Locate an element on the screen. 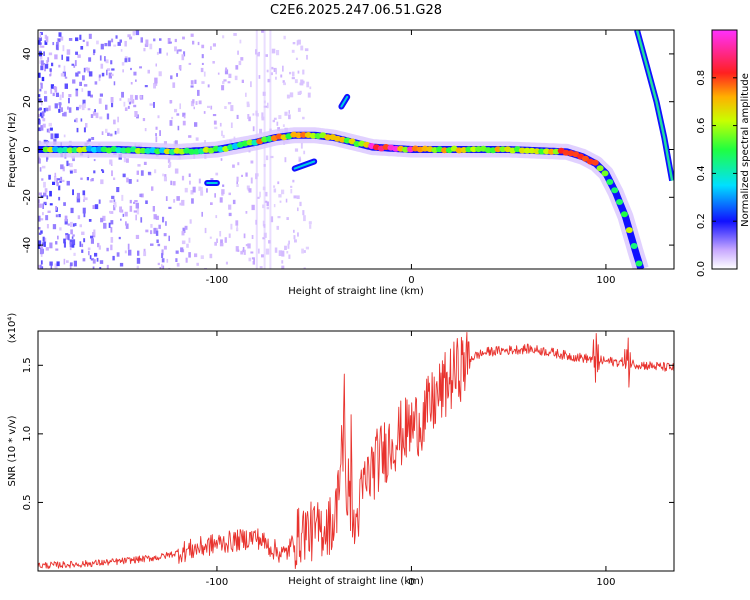  colorbar-tick-label: 0.6 is located at coordinates (701, 126).